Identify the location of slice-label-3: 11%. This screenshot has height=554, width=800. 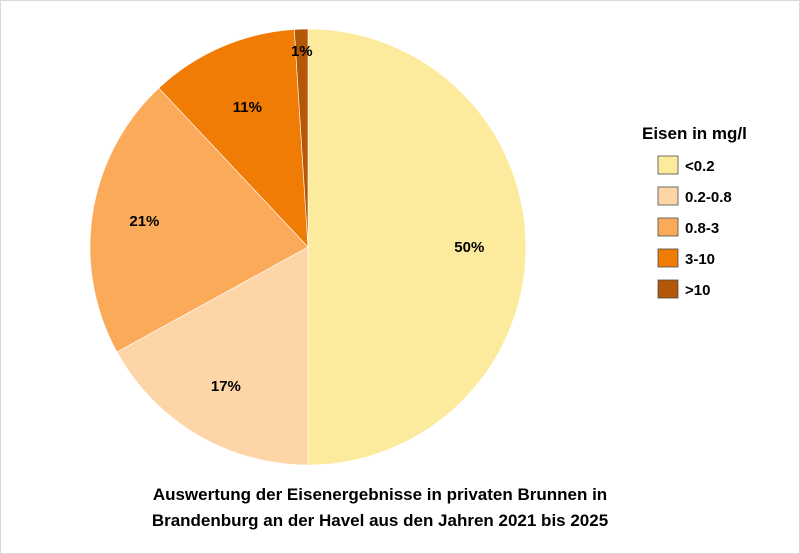
(247, 107).